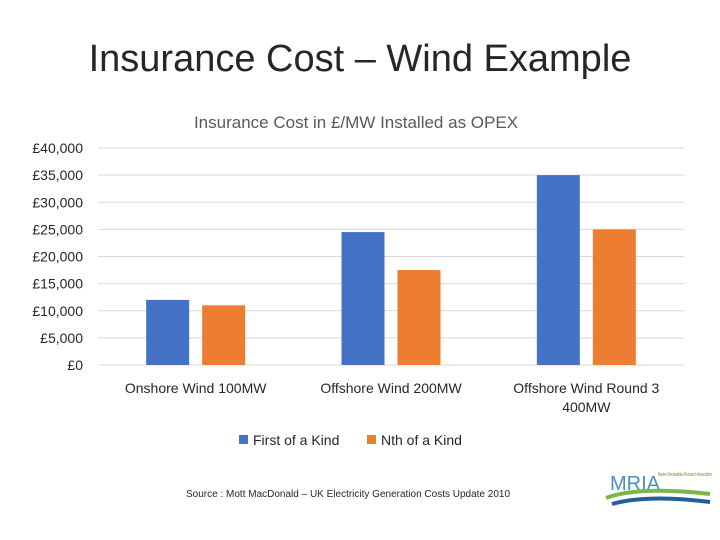 This screenshot has width=720, height=540. Describe the element at coordinates (661, 501) in the screenshot. I see `logo-swoosh-blue` at that location.